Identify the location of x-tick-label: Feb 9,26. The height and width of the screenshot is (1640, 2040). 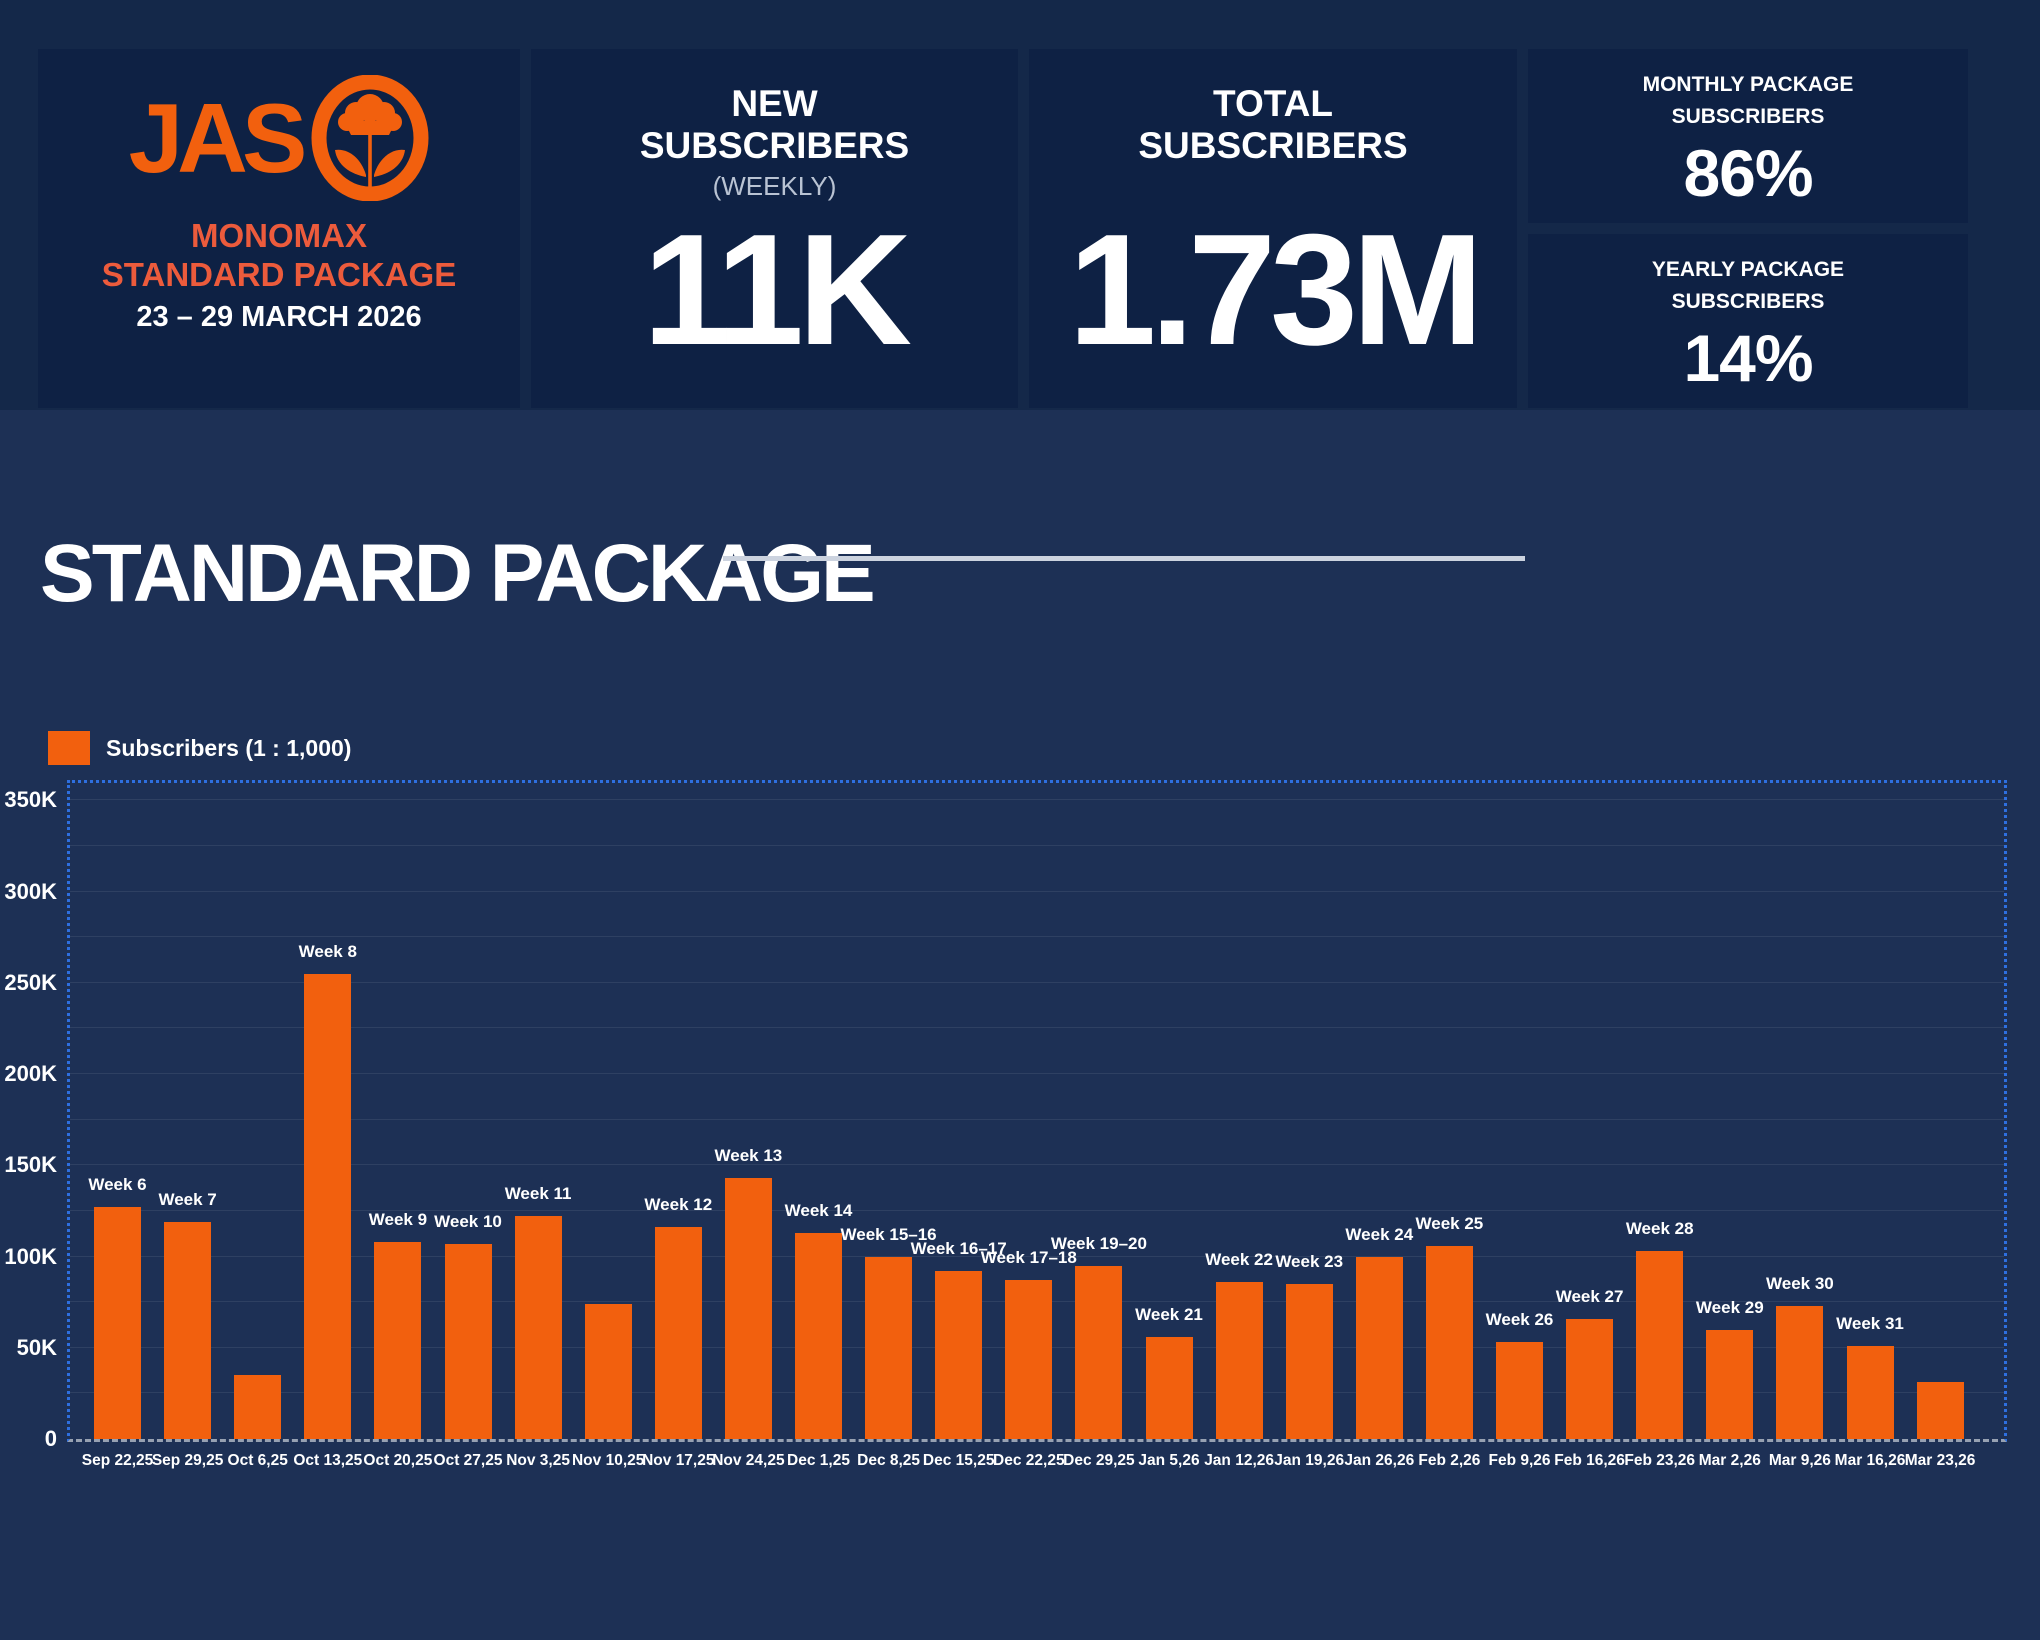
(1519, 1460).